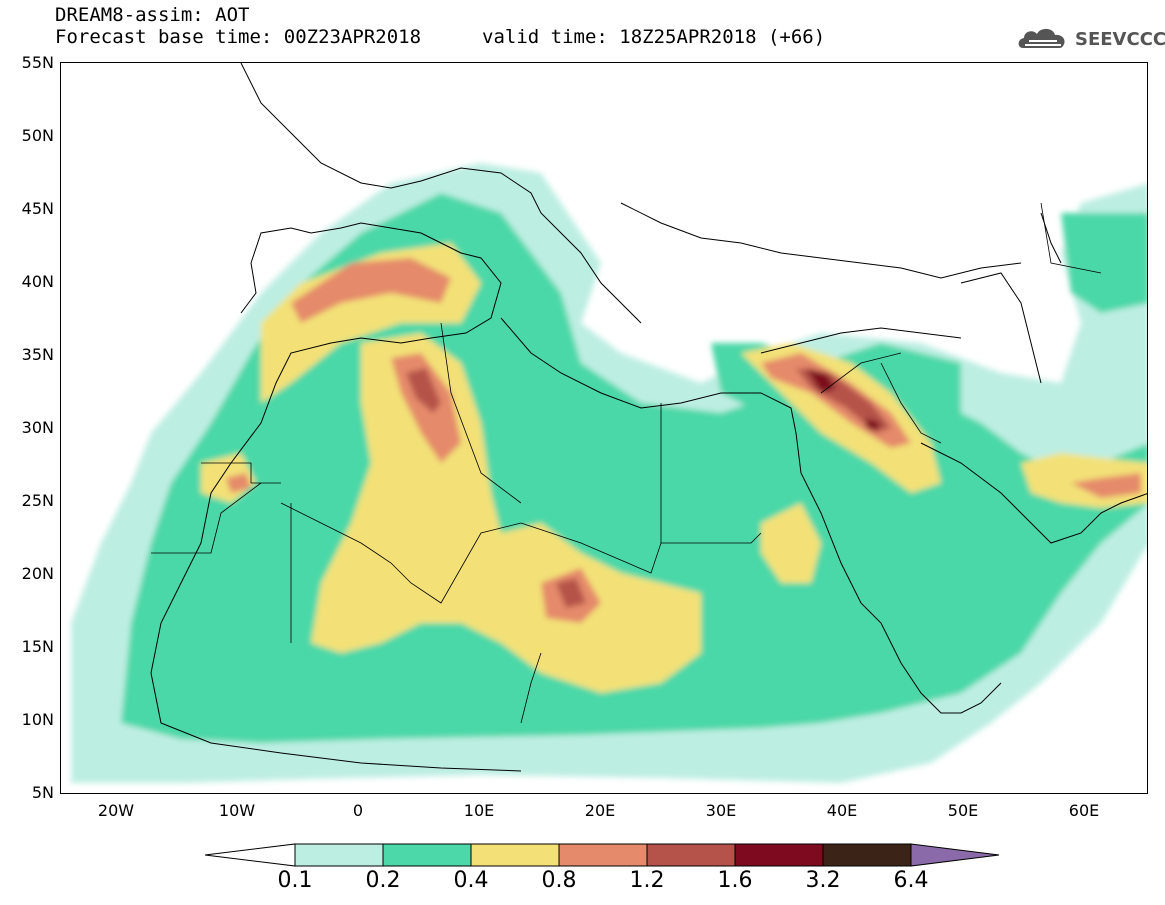  What do you see at coordinates (37, 646) in the screenshot?
I see `lat-label-15n: 15N` at bounding box center [37, 646].